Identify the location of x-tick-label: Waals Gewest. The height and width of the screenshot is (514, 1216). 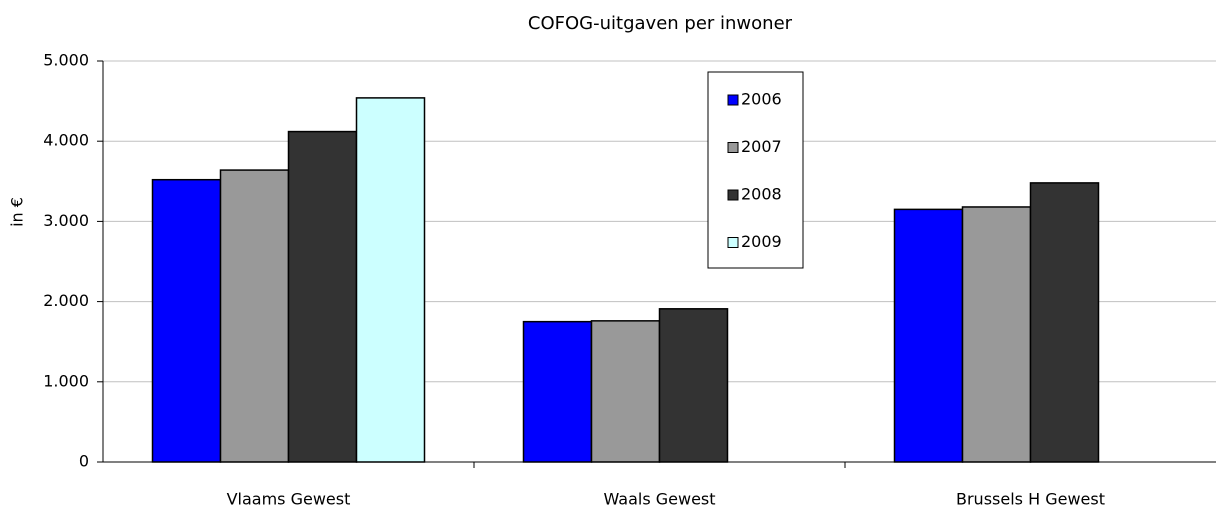
(659, 499).